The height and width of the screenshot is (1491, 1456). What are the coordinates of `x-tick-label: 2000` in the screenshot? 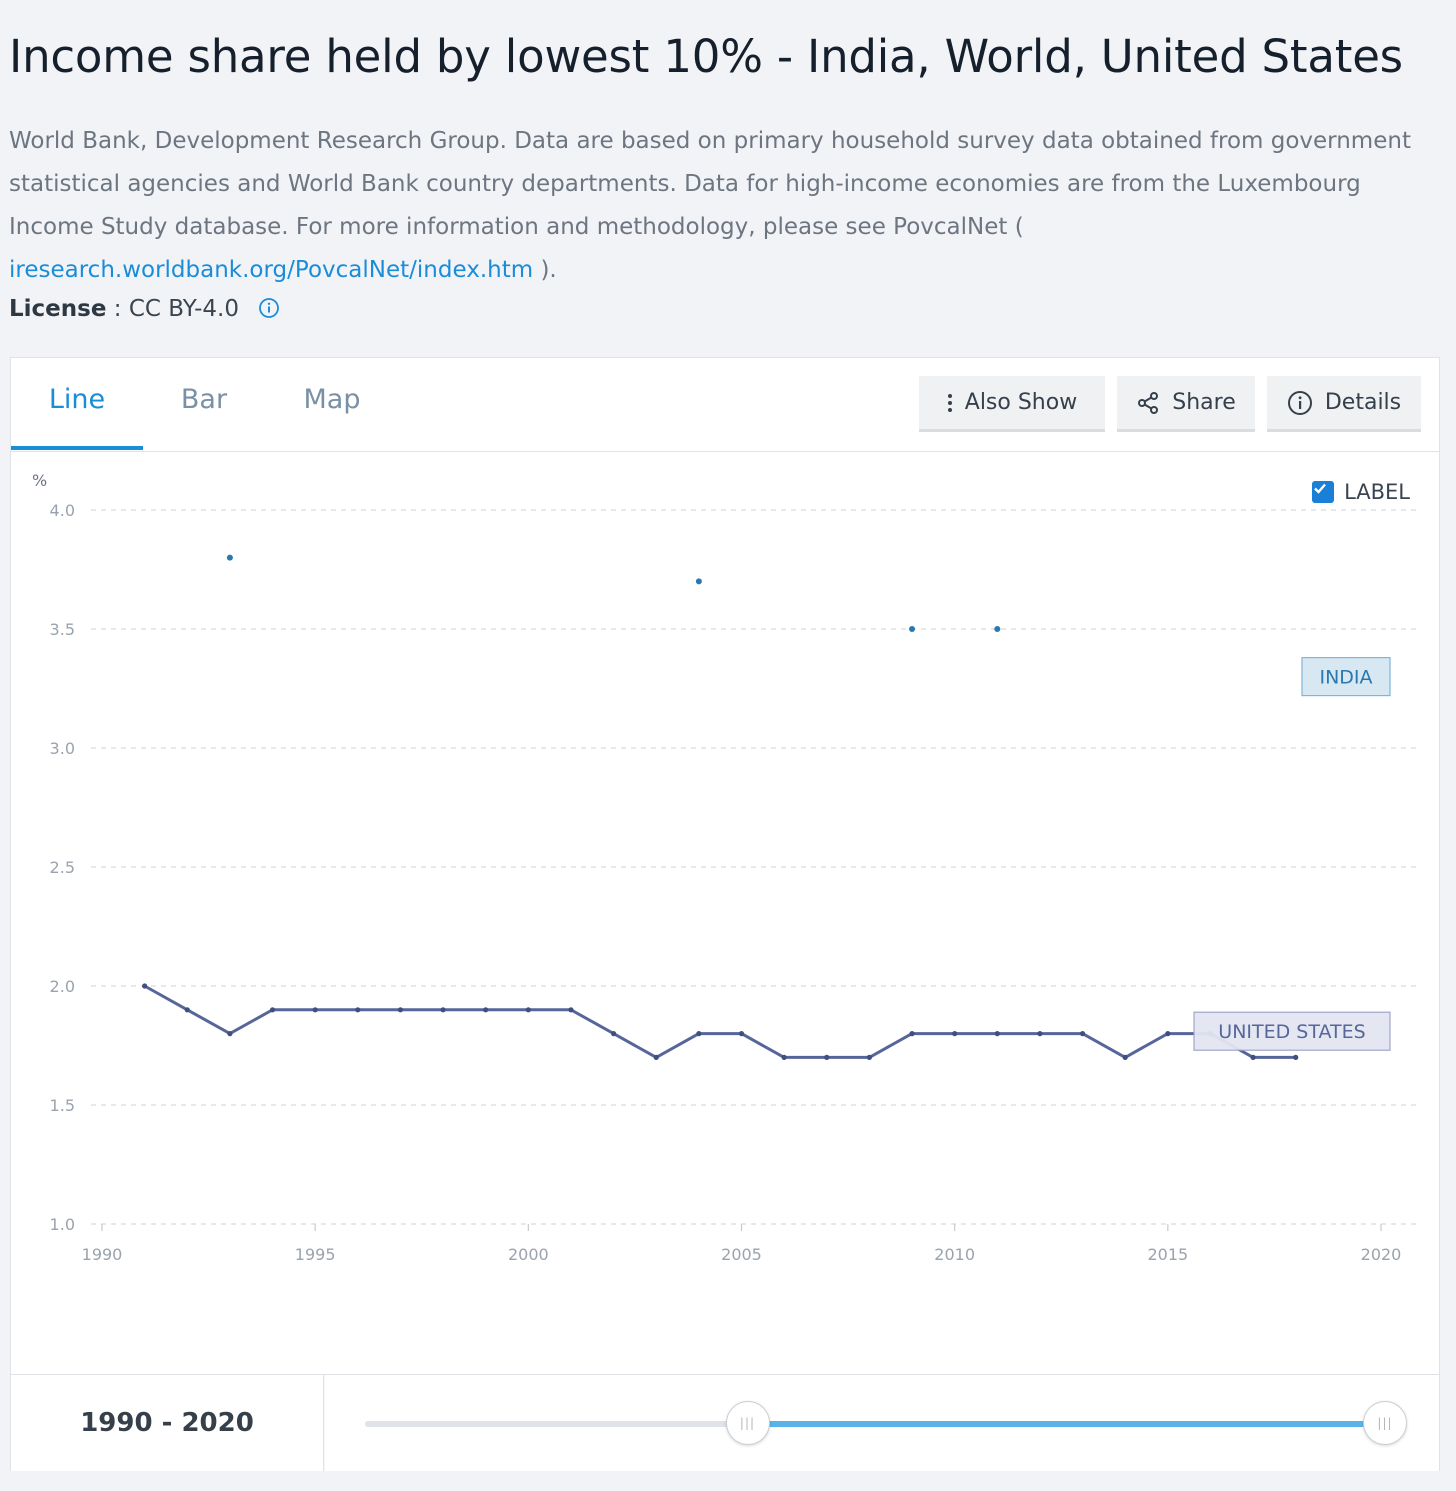 It's located at (528, 1254).